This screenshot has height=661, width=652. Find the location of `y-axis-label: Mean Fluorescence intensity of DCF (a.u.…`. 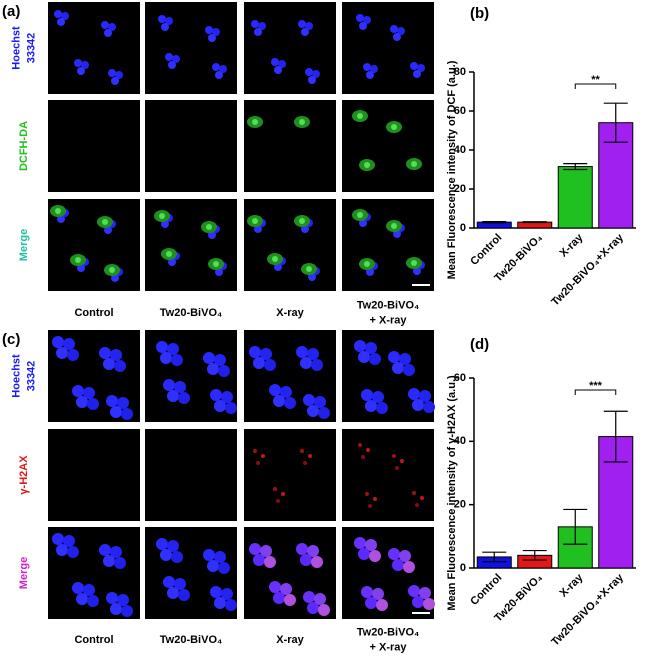

y-axis-label: Mean Fluorescence intensity of DCF (a.u.… is located at coordinates (452, 169).